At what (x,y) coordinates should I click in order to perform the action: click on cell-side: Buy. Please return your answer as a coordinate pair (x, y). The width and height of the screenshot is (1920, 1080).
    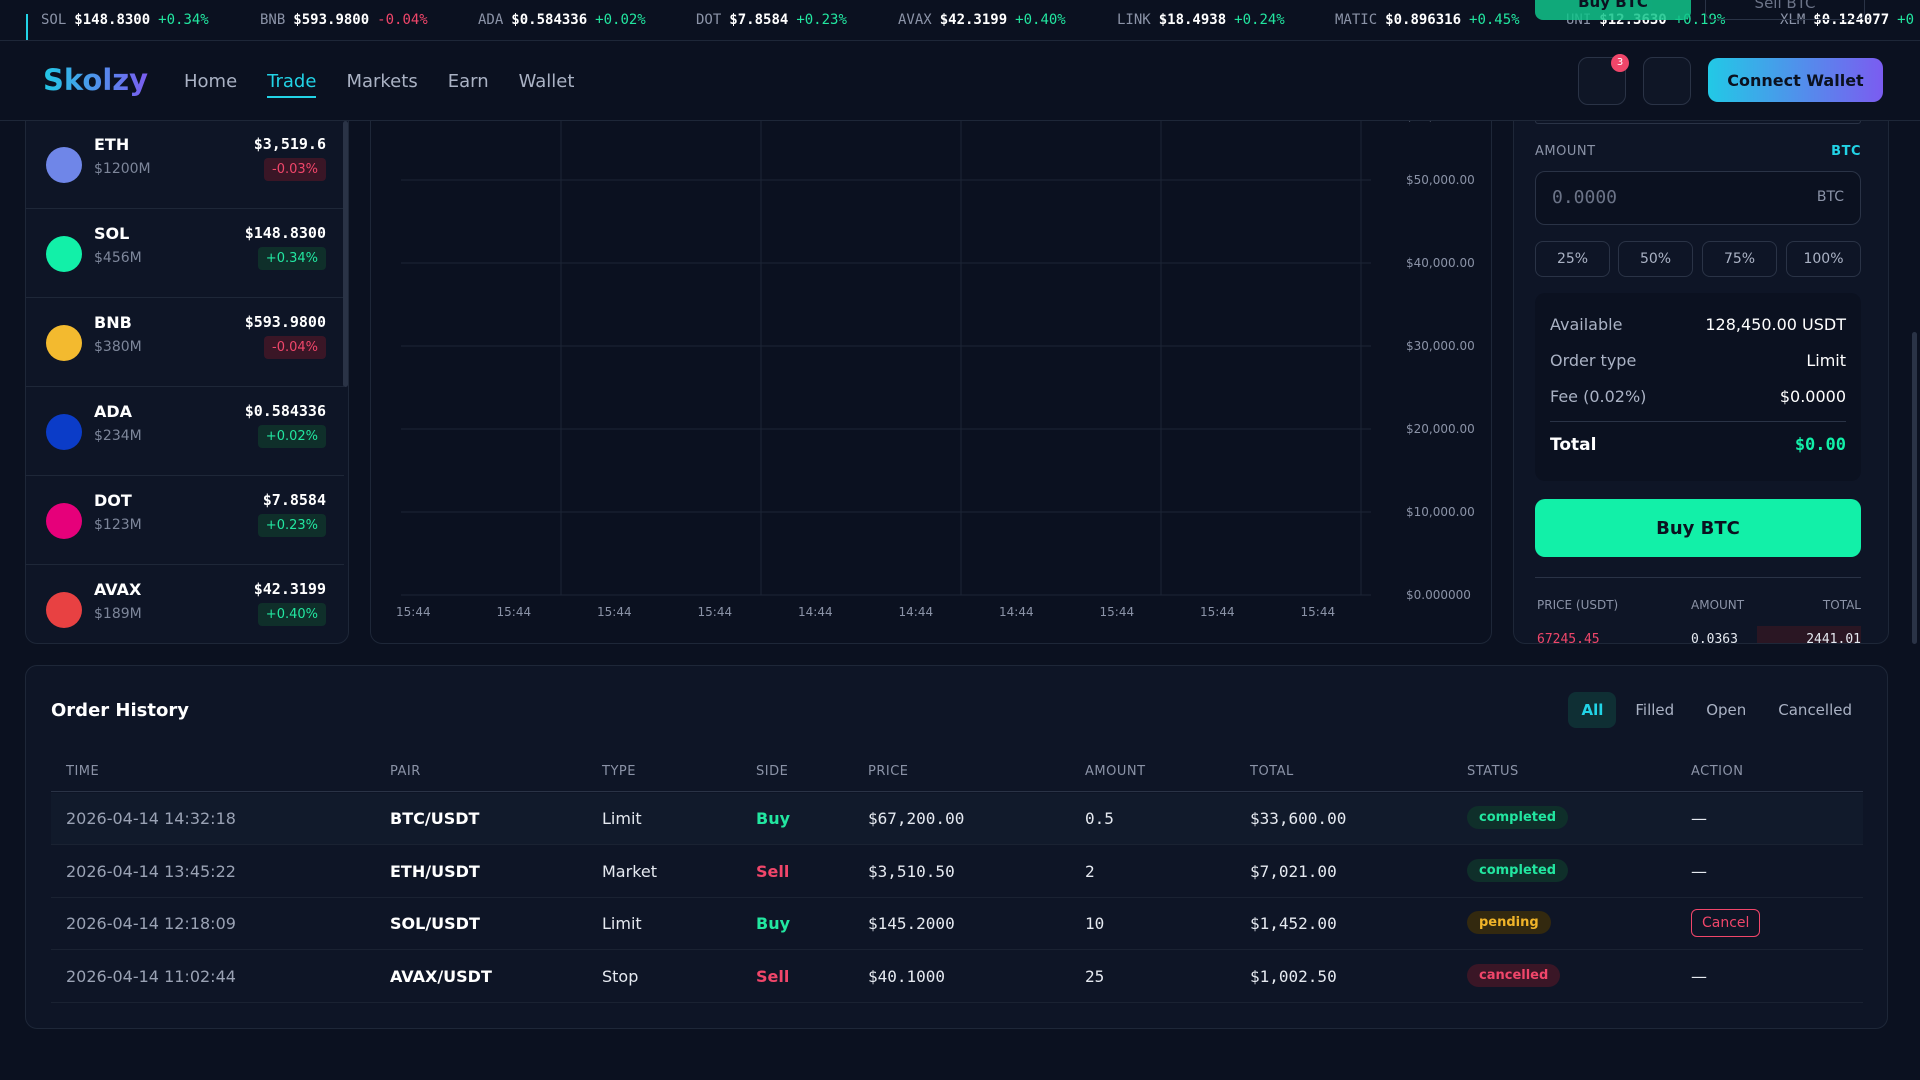
    Looking at the image, I should click on (773, 923).